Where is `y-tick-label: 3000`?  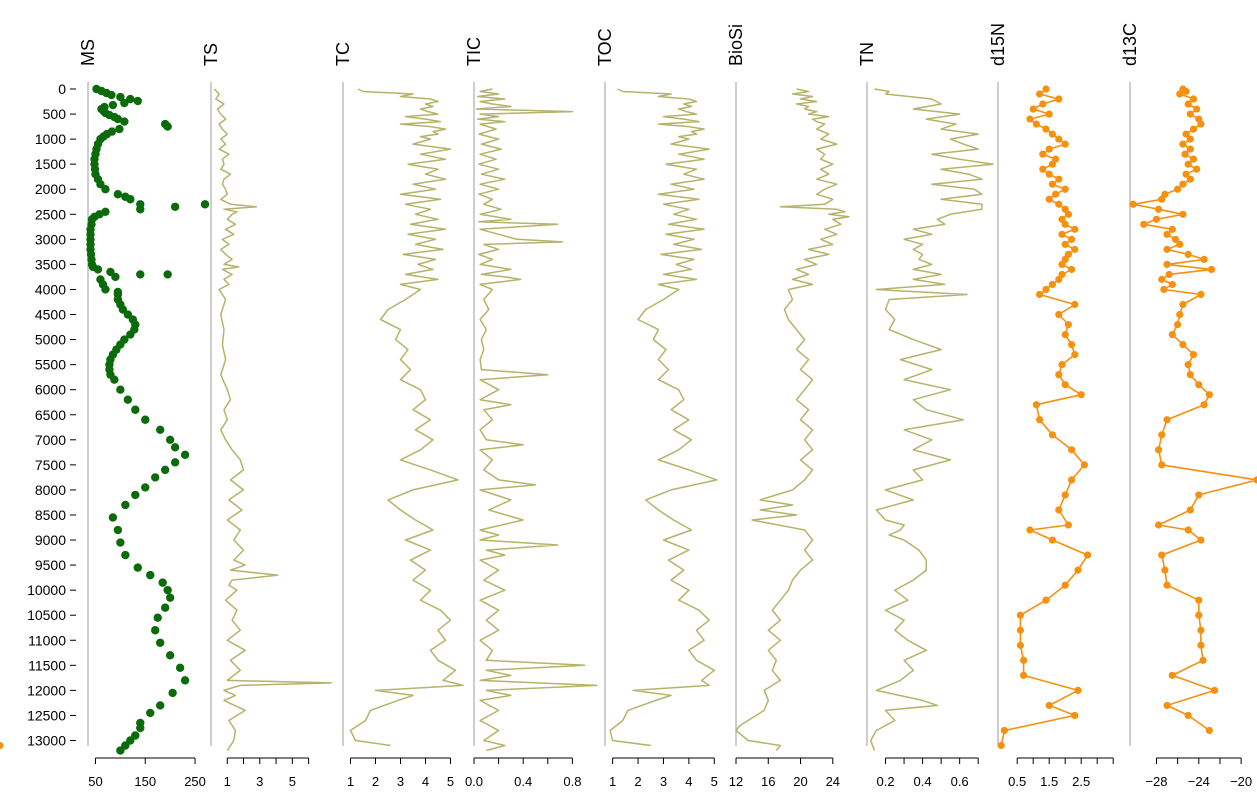
y-tick-label: 3000 is located at coordinates (50, 239).